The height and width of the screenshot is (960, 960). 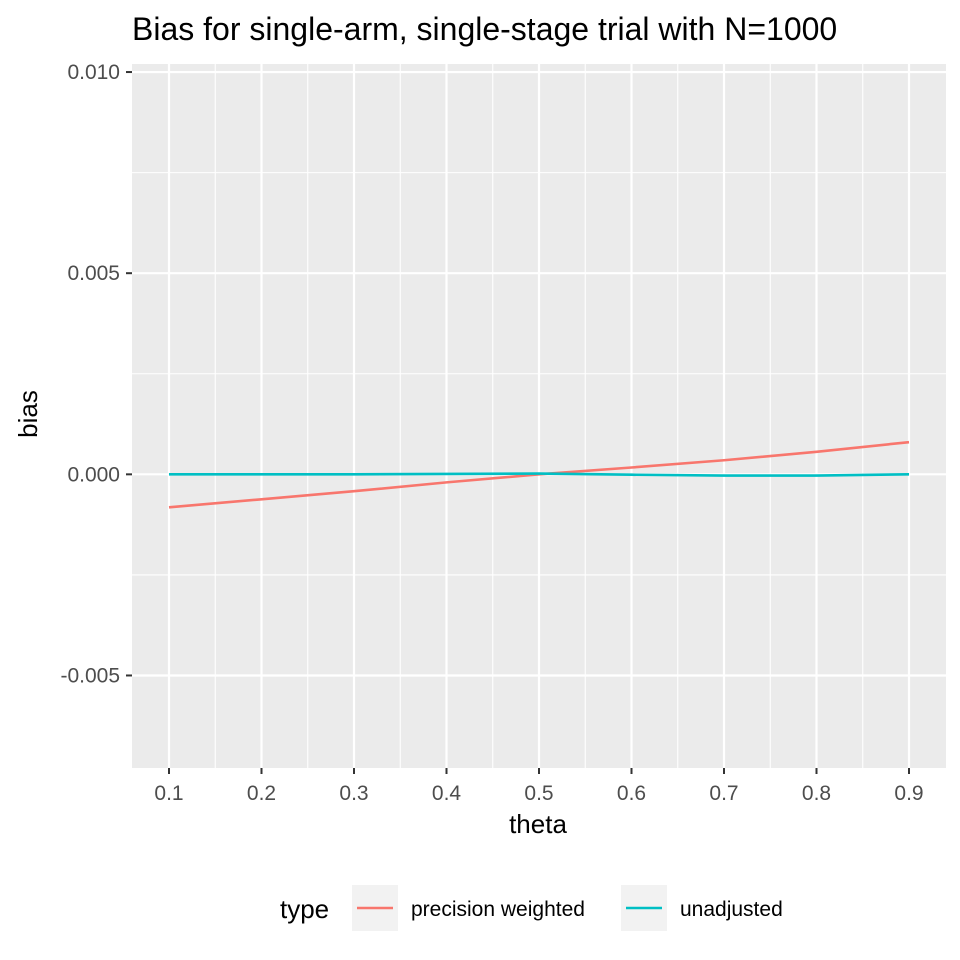 What do you see at coordinates (538, 793) in the screenshot?
I see `x-tick-label: 0.5` at bounding box center [538, 793].